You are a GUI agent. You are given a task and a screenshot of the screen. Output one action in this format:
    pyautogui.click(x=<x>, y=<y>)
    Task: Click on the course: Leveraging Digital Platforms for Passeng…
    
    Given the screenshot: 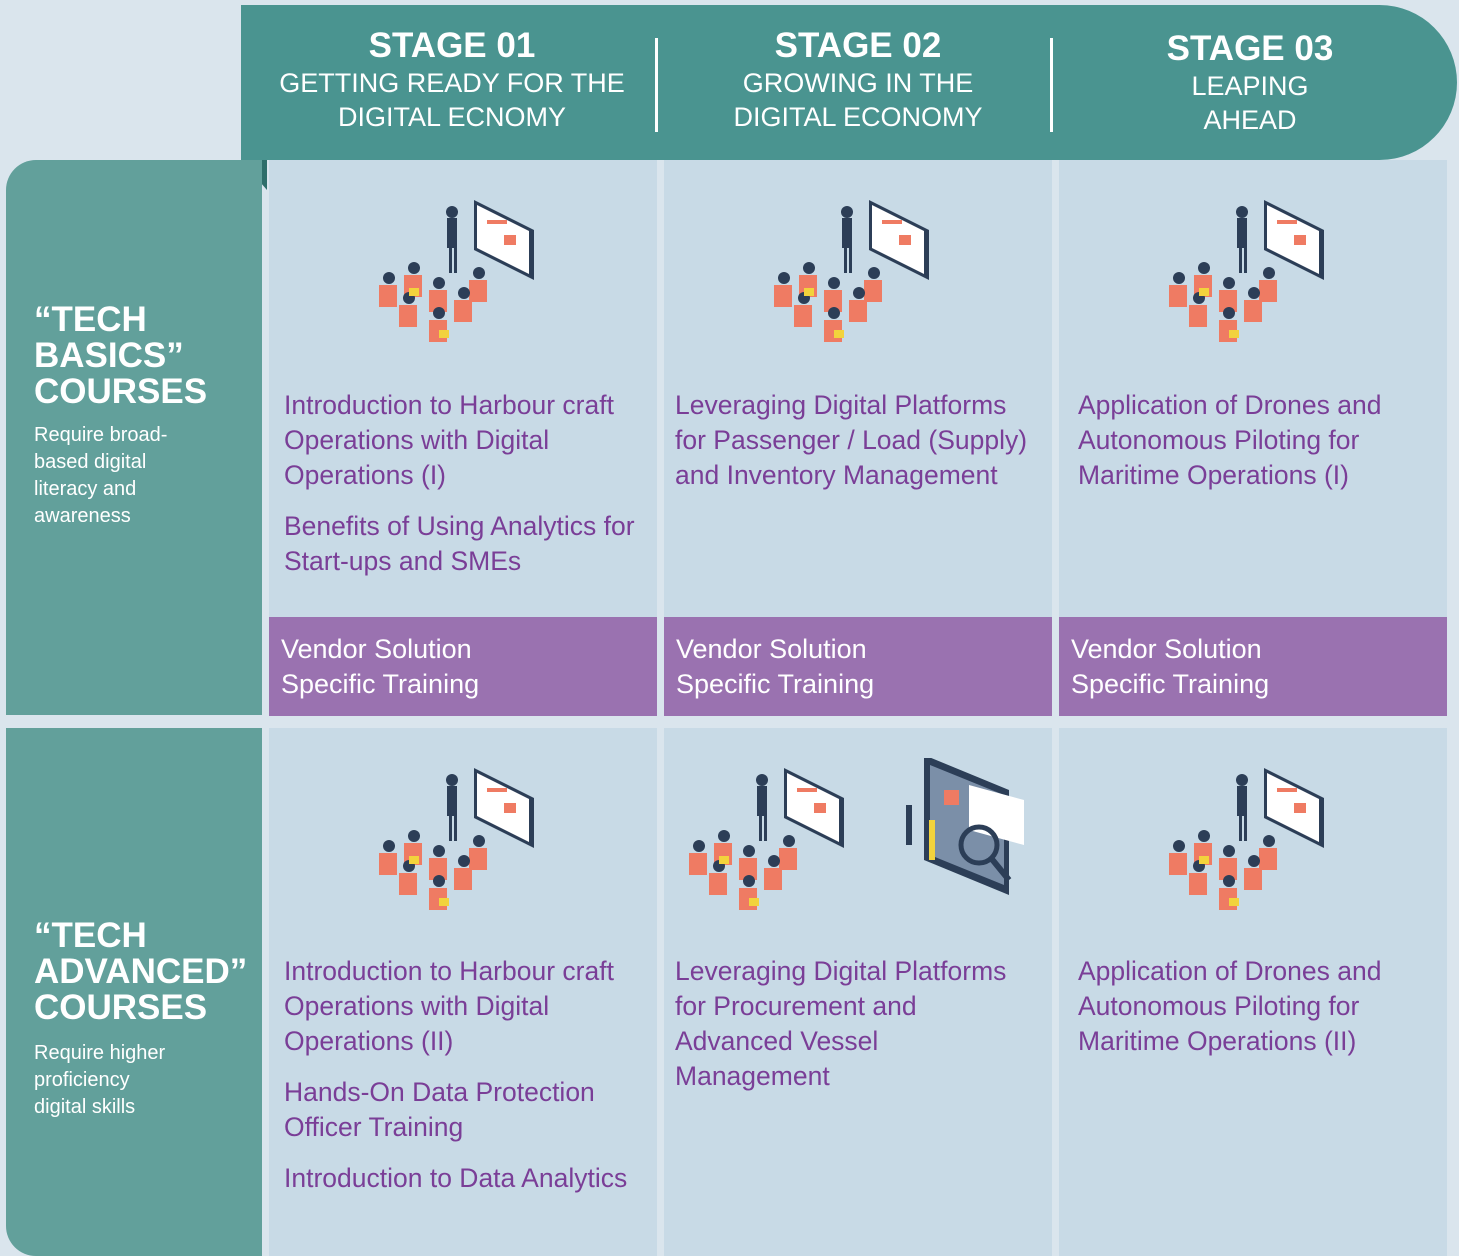 What is the action you would take?
    pyautogui.click(x=851, y=440)
    